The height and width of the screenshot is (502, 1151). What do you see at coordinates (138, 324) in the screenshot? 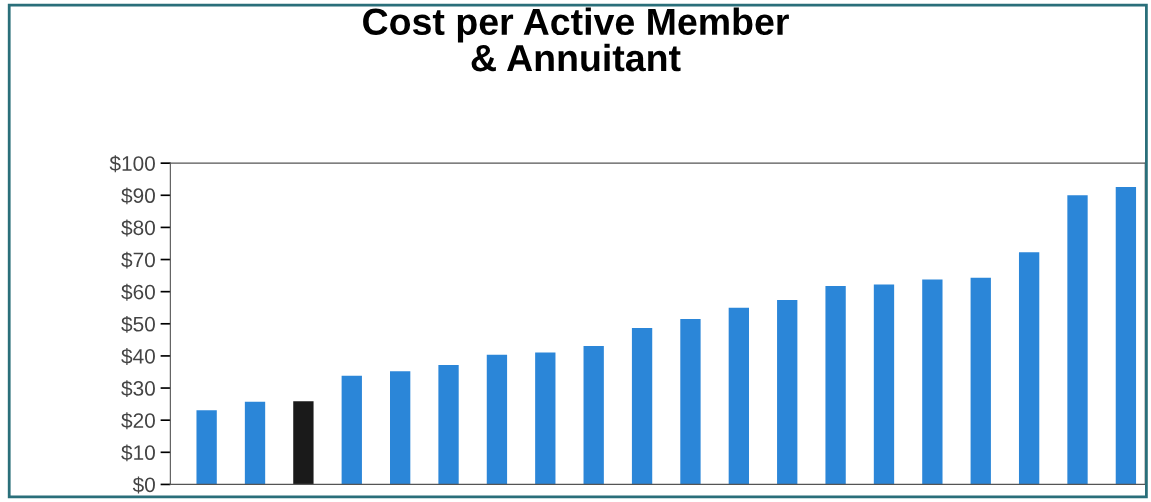
I see `y-tick-label: $50` at bounding box center [138, 324].